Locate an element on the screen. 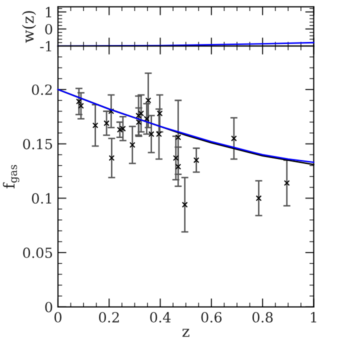 The image size is (341, 341). x-tick-label: 0.8 is located at coordinates (262, 317).